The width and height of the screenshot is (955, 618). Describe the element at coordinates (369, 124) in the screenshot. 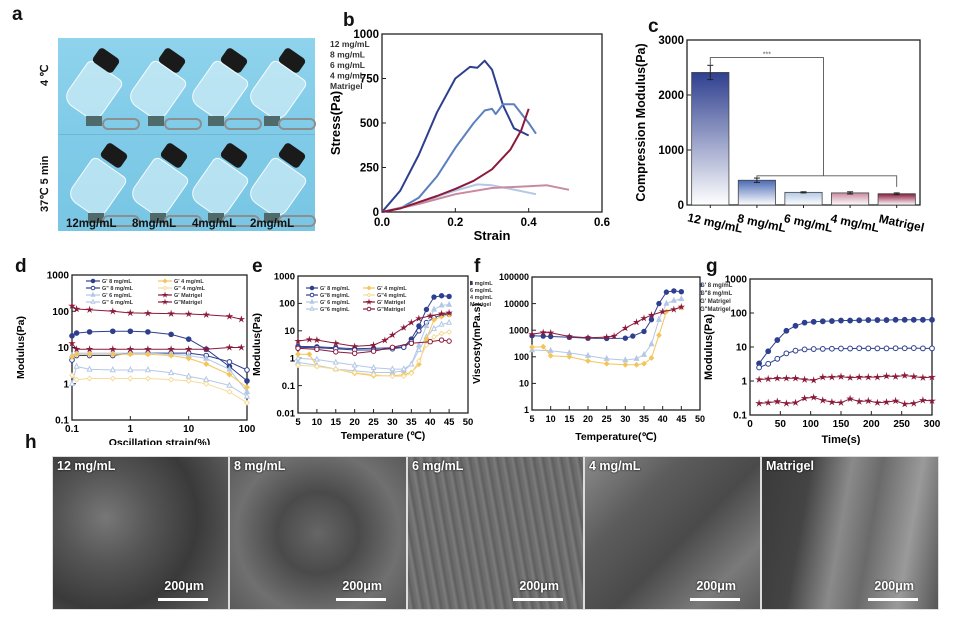

I see `y-tick-label: 500` at that location.